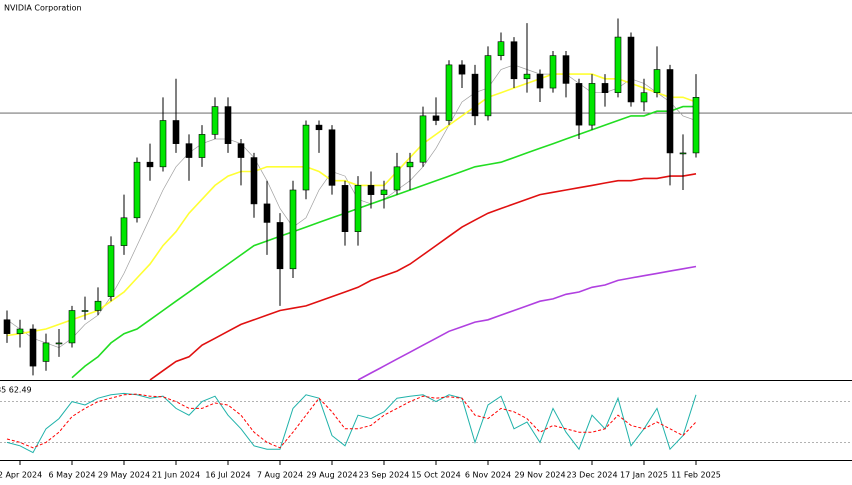 This screenshot has width=852, height=485. Describe the element at coordinates (488, 475) in the screenshot. I see `x-tick-label: 6 Nov 2024` at that location.